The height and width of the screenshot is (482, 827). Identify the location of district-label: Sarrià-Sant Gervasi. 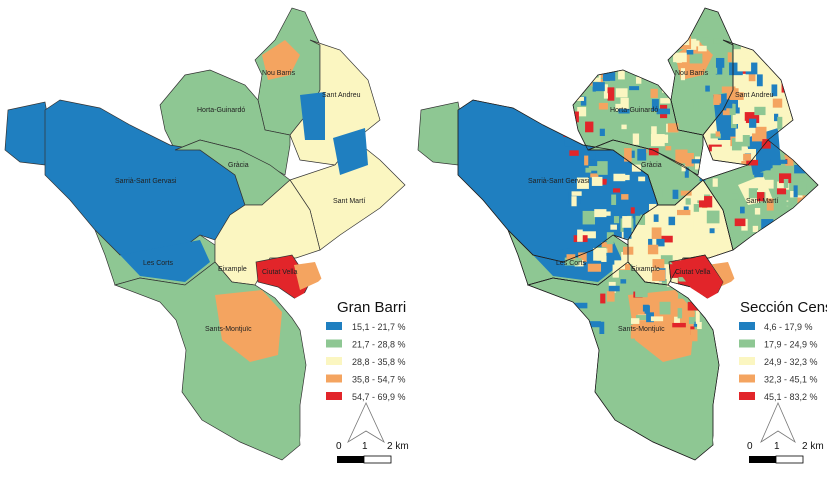
(559, 181).